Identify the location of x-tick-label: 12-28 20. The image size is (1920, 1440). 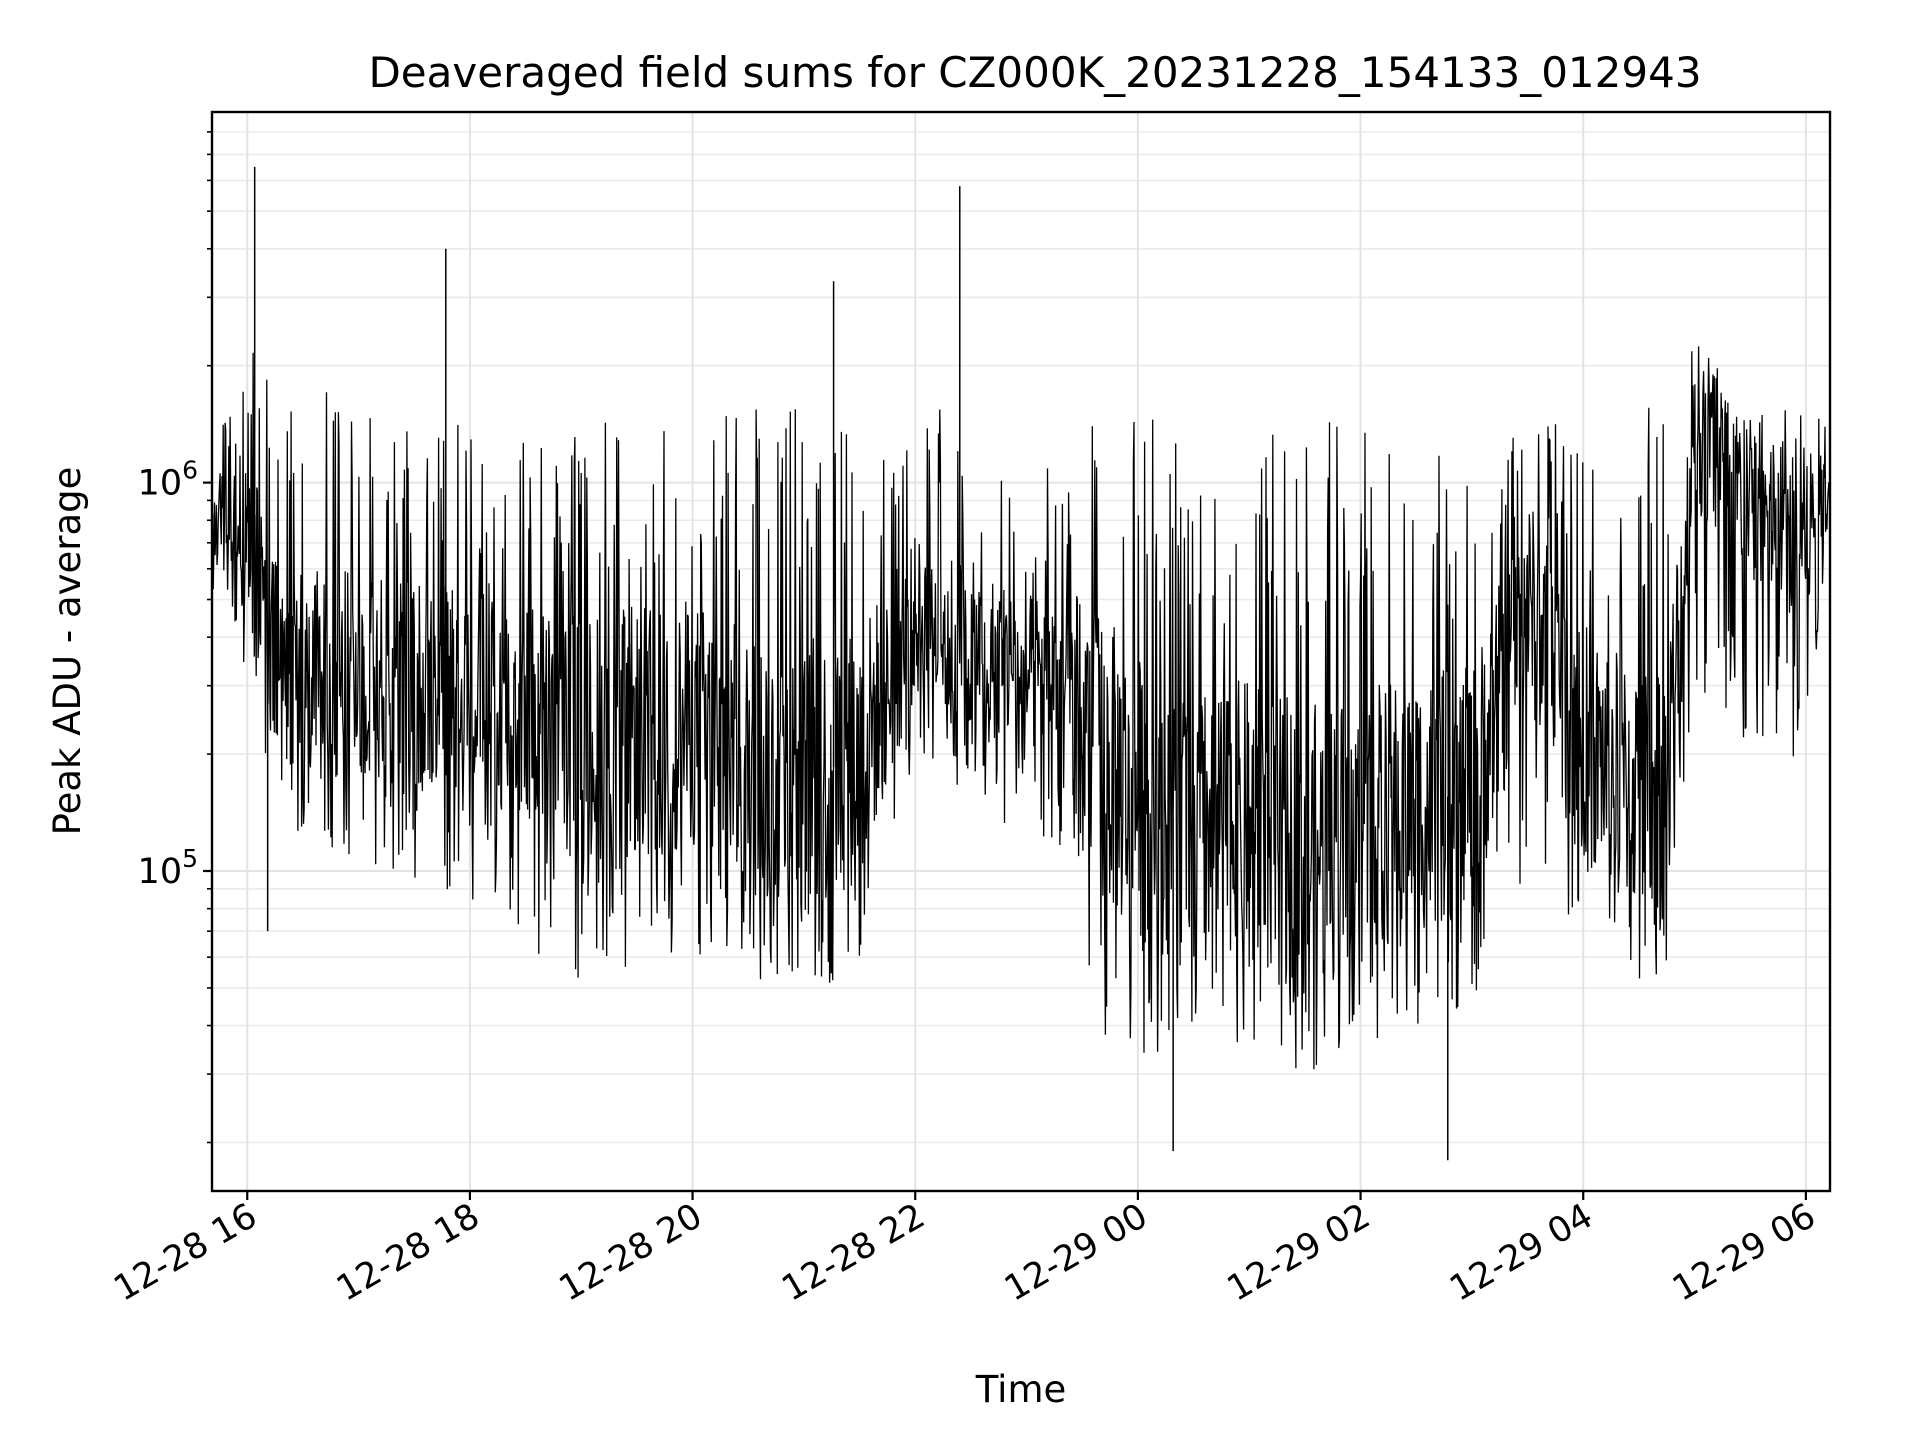
(631, 1252).